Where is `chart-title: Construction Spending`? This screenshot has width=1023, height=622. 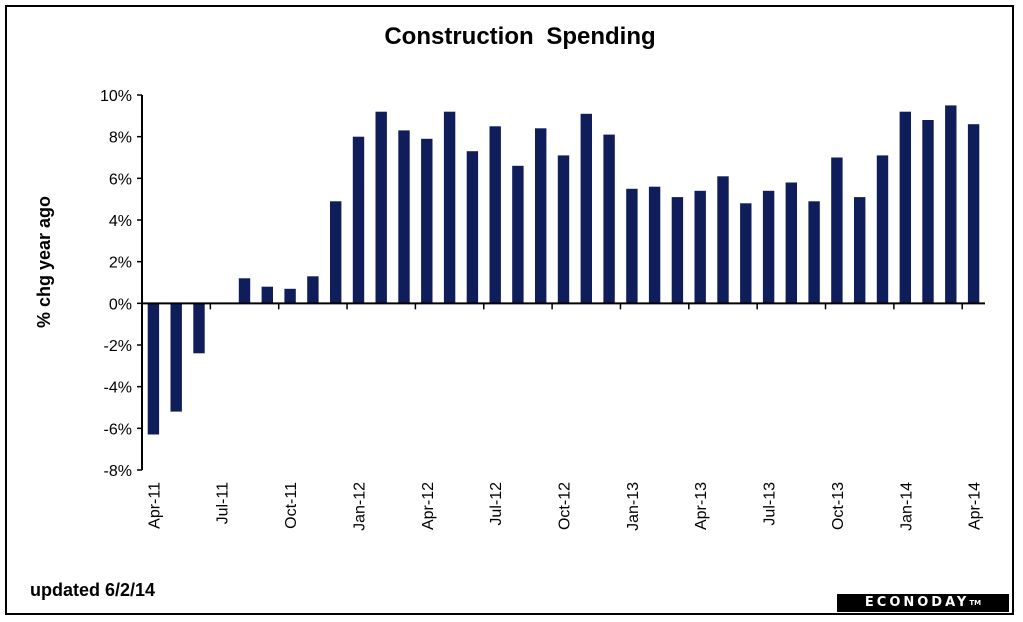
chart-title: Construction Spending is located at coordinates (519, 36).